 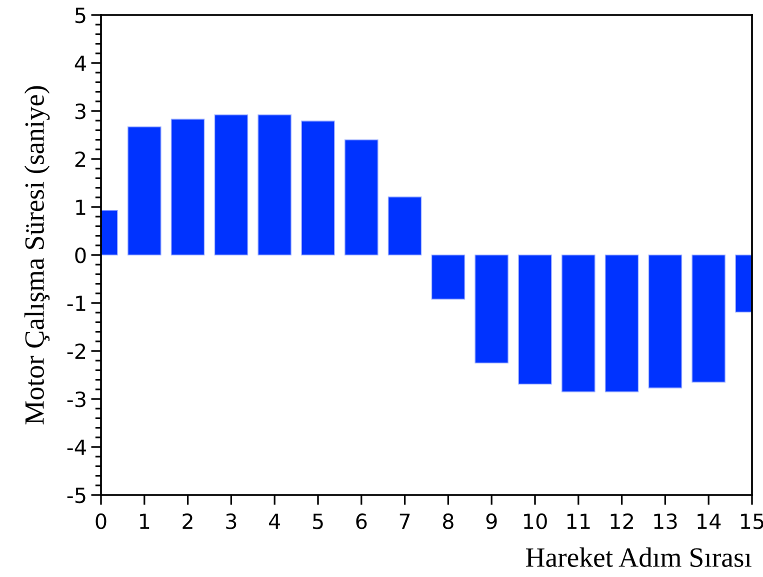 I want to click on y-tick-label: -2, so click(x=76, y=351).